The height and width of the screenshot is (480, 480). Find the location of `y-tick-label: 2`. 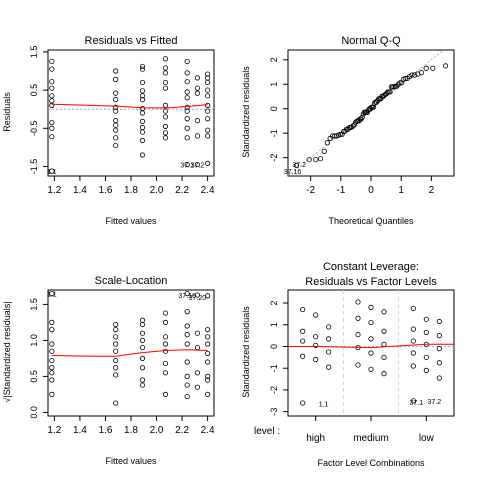

y-tick-label: 2 is located at coordinates (274, 59).